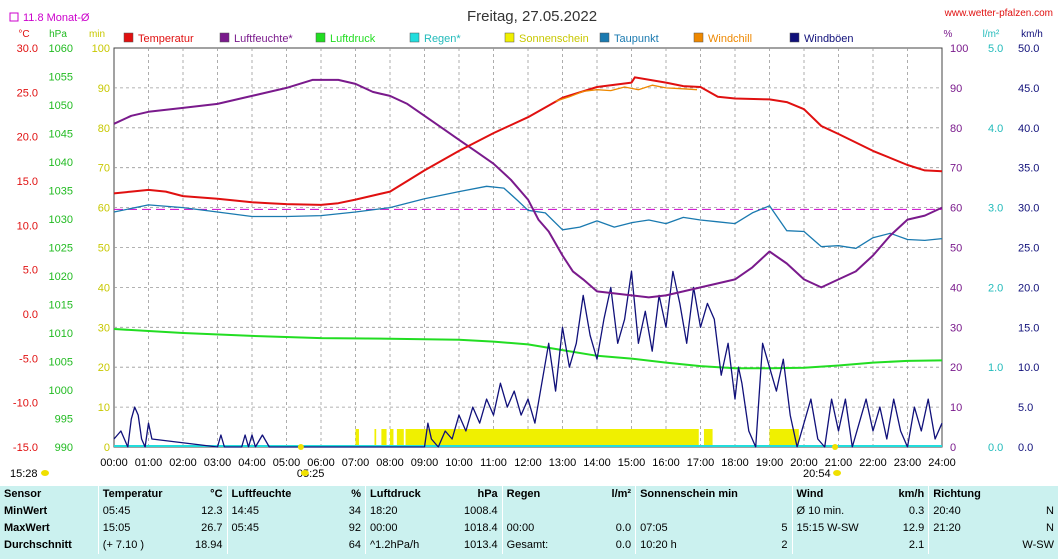  Describe the element at coordinates (621, 494) in the screenshot. I see `stats-header-unit: l/m²` at that location.